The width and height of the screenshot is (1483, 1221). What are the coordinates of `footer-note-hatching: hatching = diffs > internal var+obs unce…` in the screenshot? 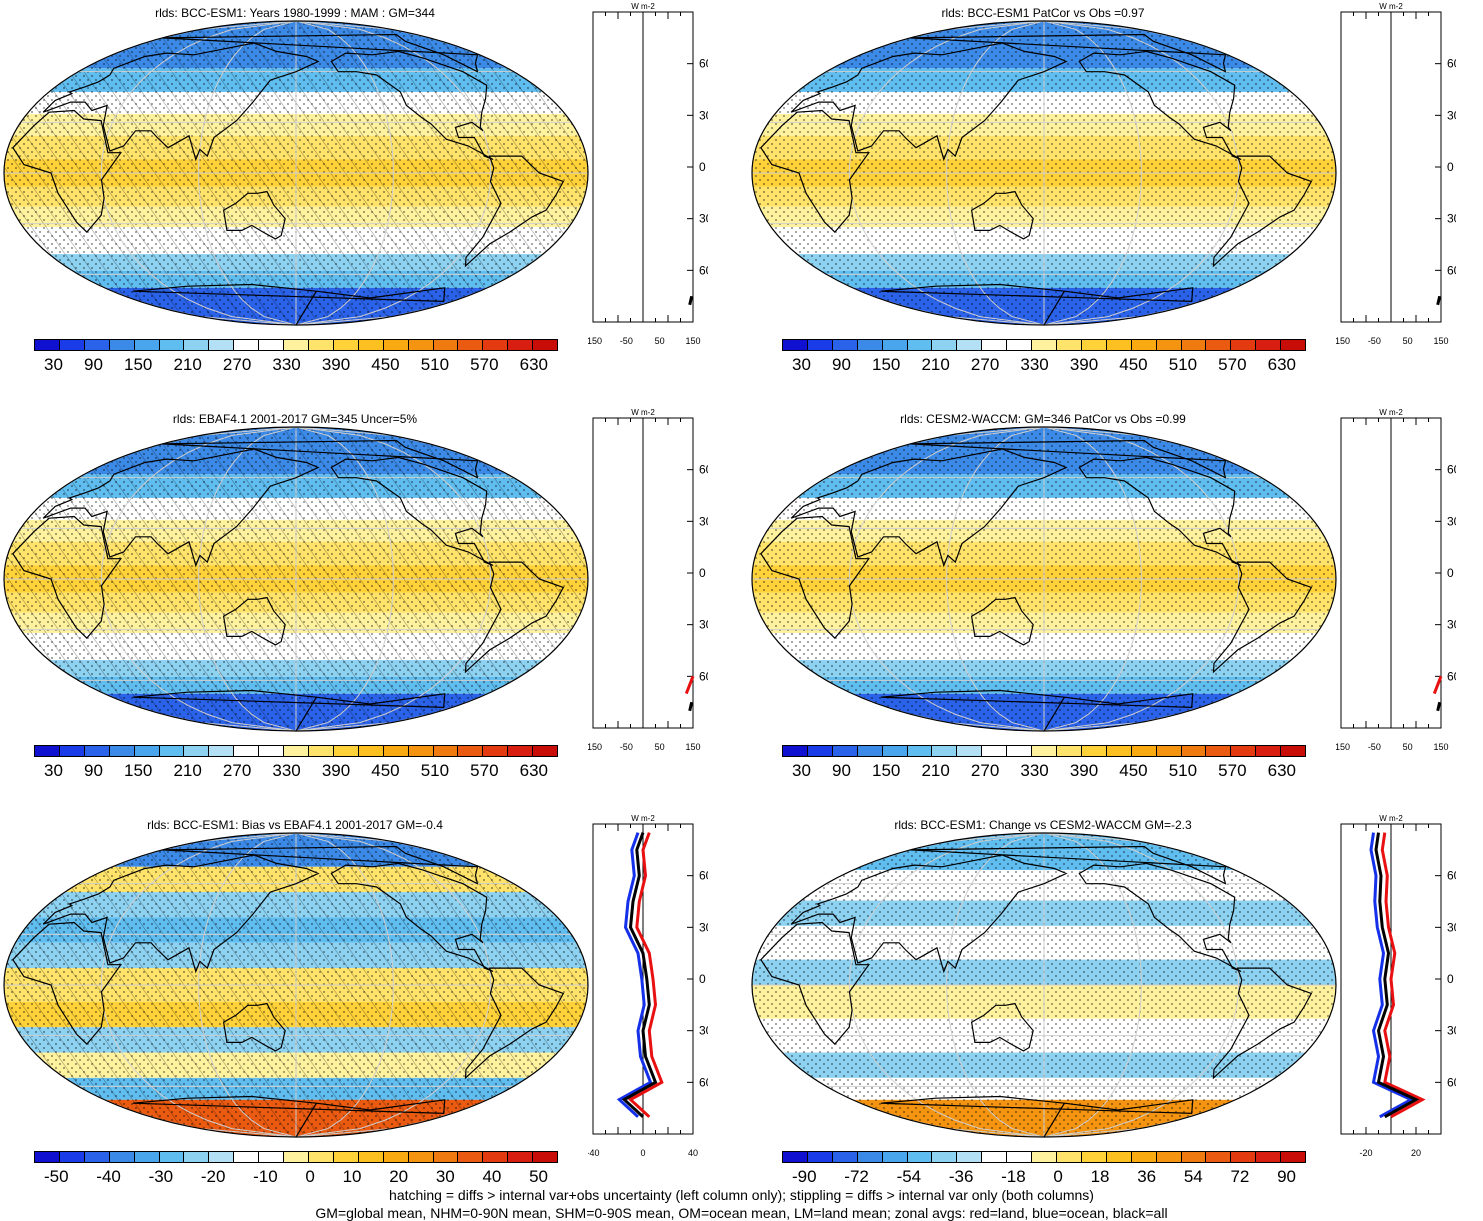 It's located at (741, 1195).